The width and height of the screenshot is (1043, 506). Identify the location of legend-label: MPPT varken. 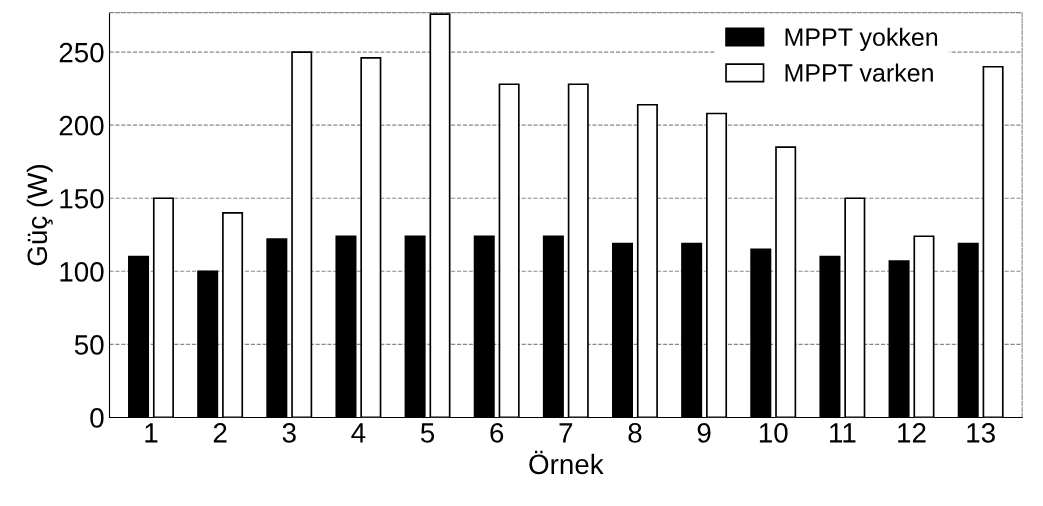
(859, 72).